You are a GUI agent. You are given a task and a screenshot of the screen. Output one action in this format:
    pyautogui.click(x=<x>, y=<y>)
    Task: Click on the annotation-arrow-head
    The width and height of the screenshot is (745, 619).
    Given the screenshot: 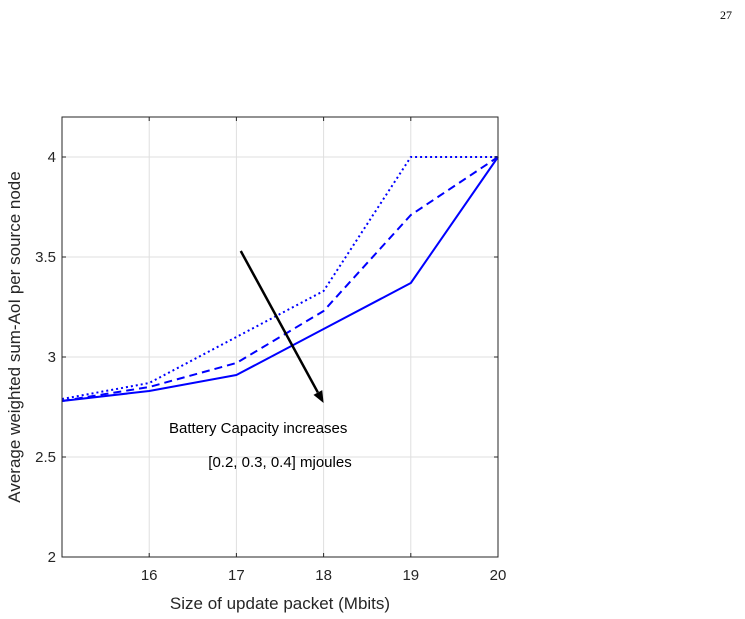 What is the action you would take?
    pyautogui.click(x=318, y=396)
    